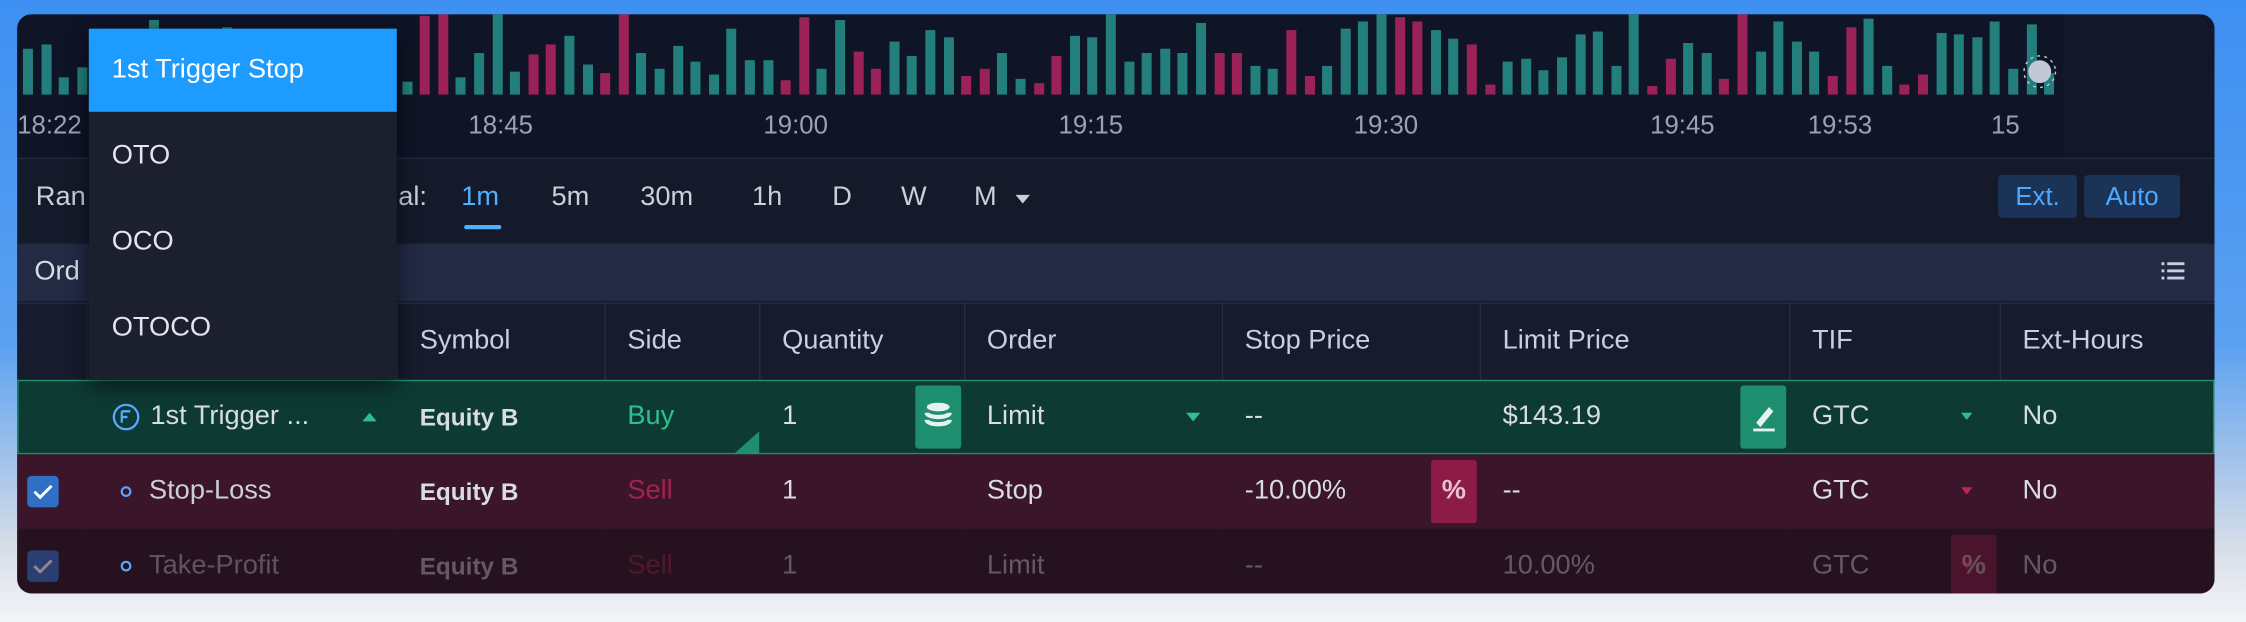  Describe the element at coordinates (480, 197) in the screenshot. I see `interval-button: 1m` at that location.